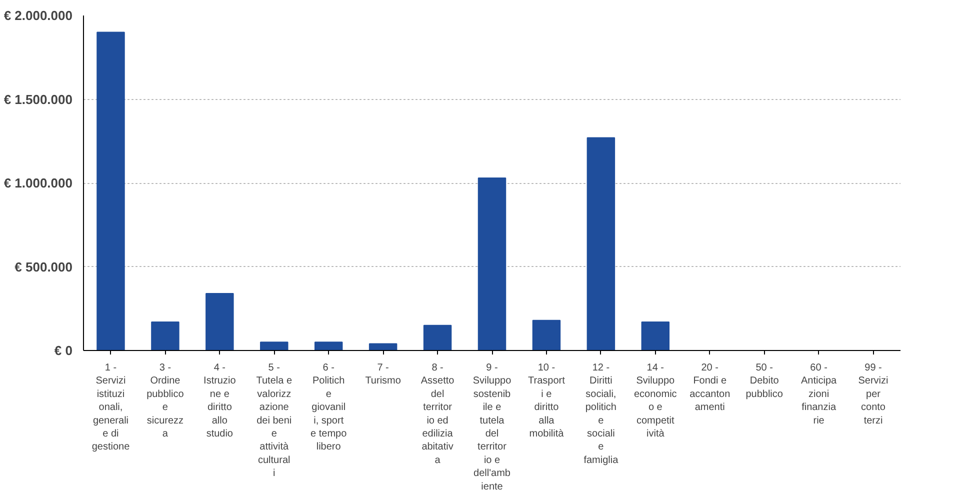 This screenshot has height=501, width=958. What do you see at coordinates (274, 421) in the screenshot?
I see `category-label: 5 - Tutela e valorizzazione dei beni e attività culturali` at bounding box center [274, 421].